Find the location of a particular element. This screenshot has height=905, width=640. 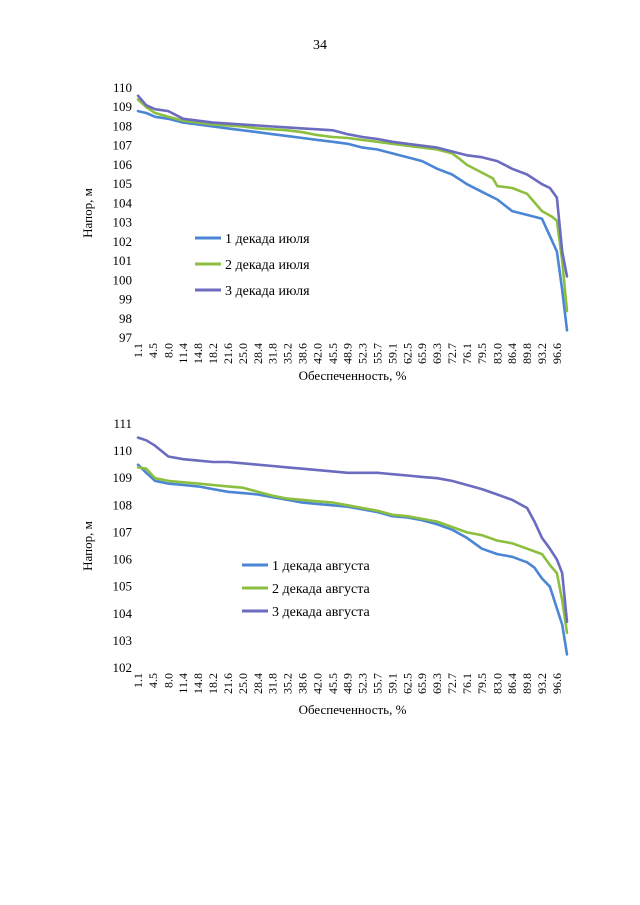

chart2-y-tick-label: 105 is located at coordinates (123, 586).